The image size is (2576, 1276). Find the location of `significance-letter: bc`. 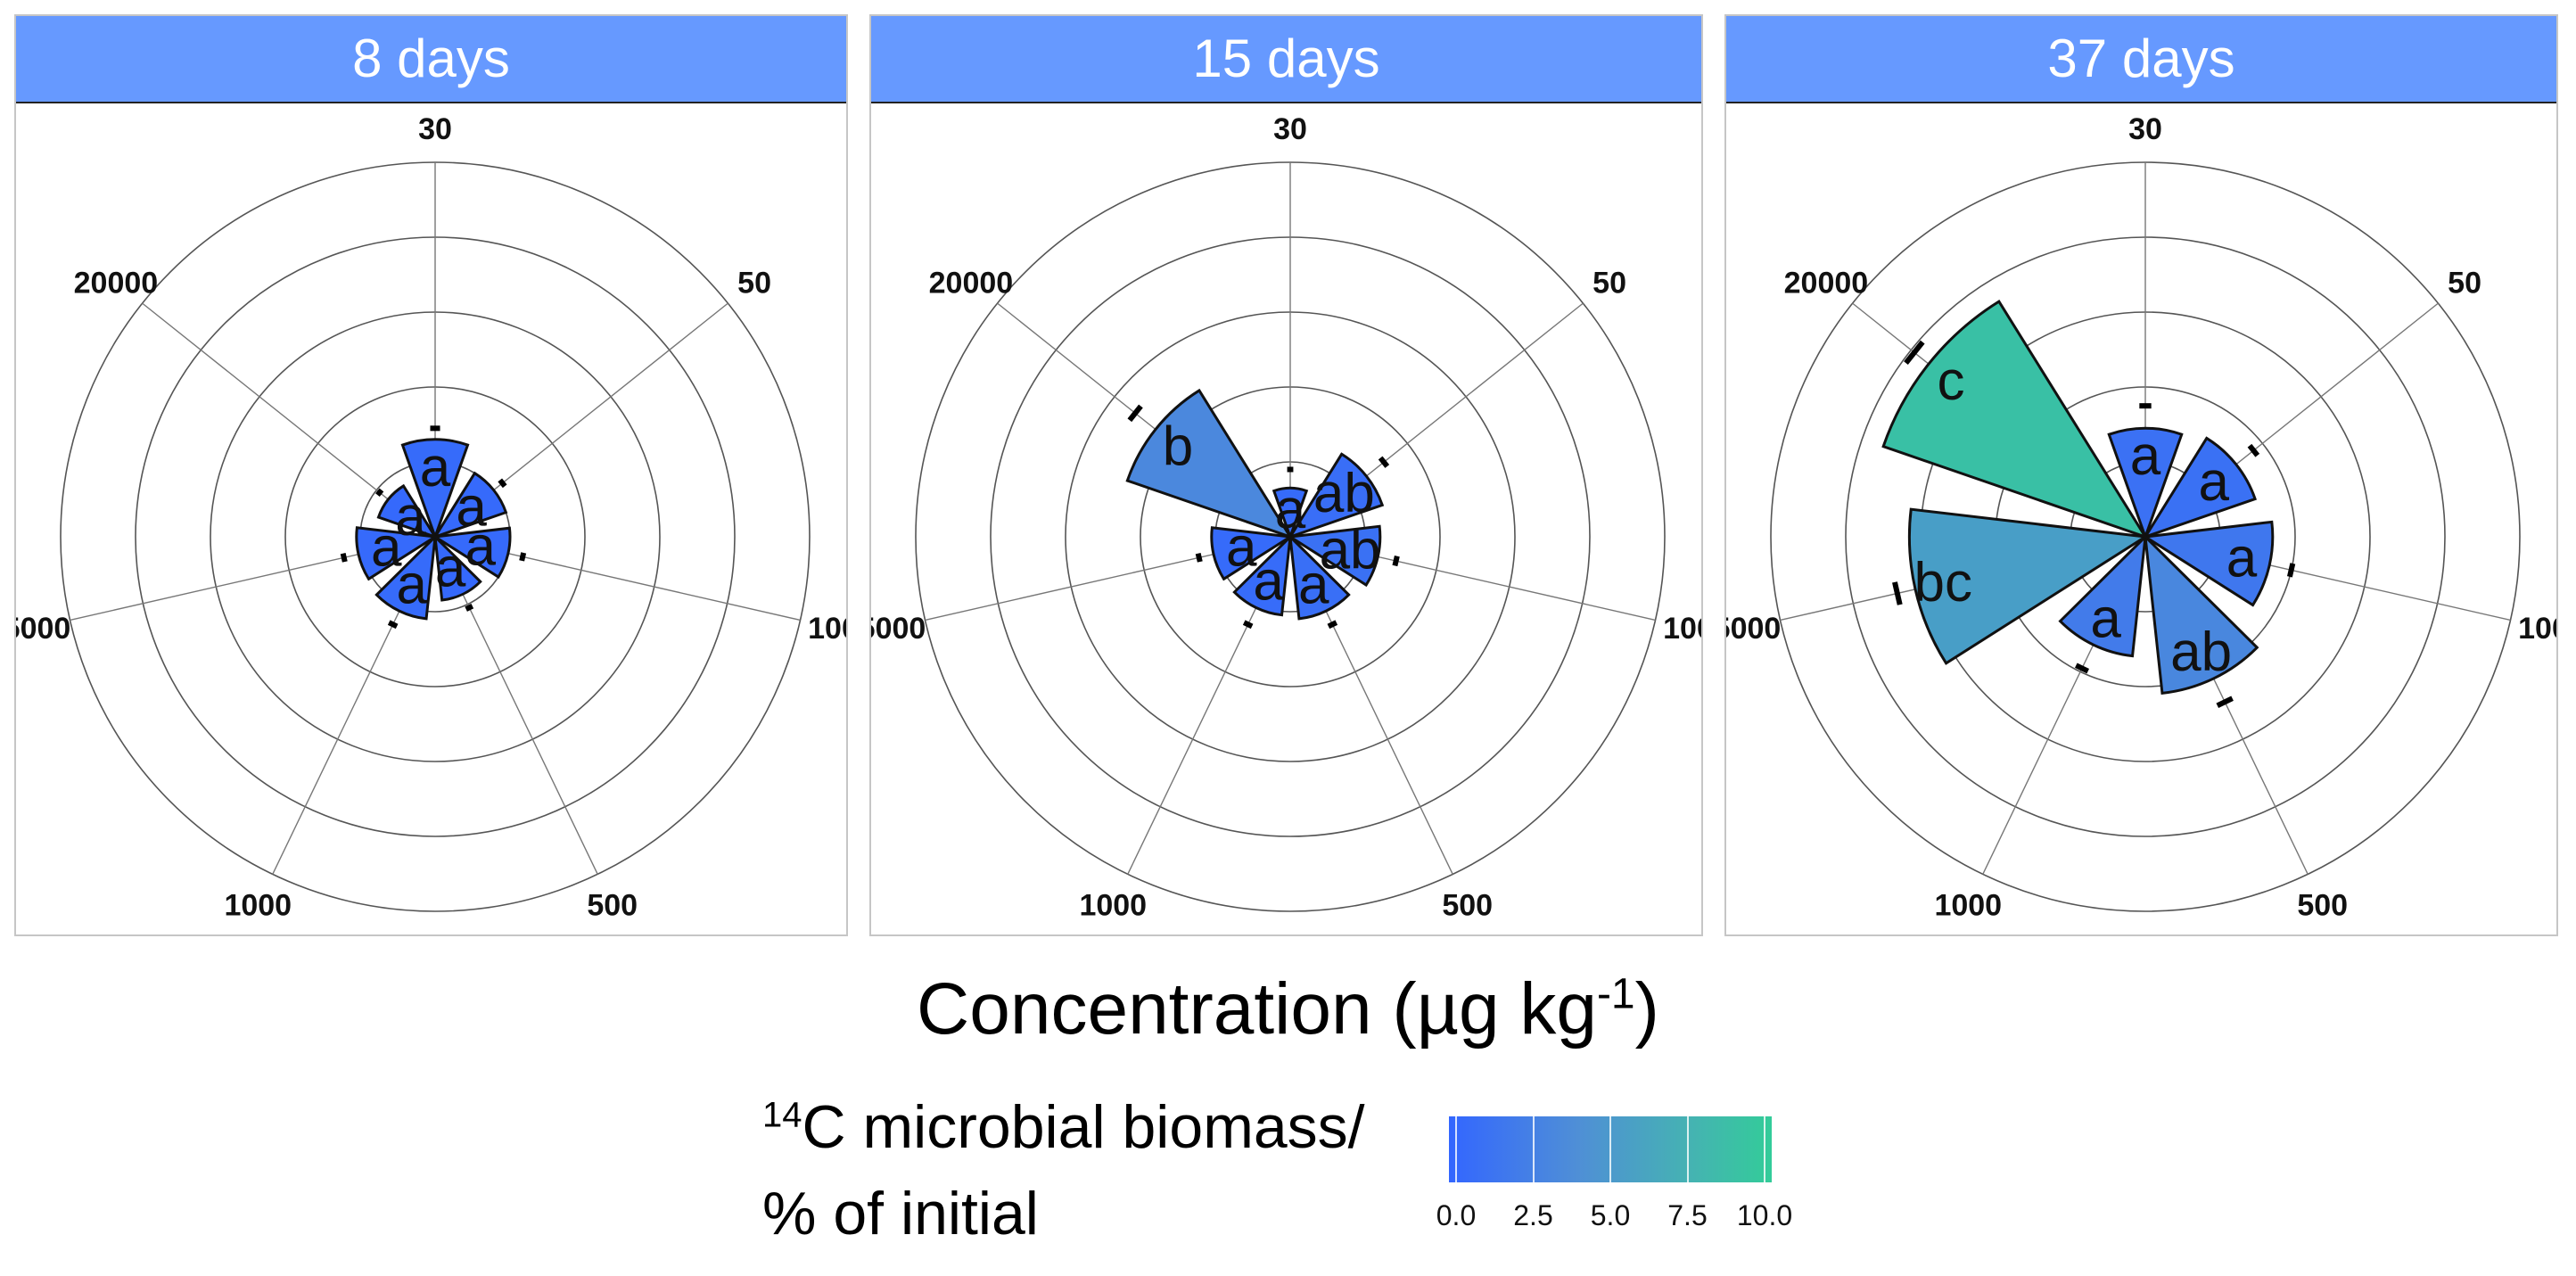

significance-letter: bc is located at coordinates (1942, 582).